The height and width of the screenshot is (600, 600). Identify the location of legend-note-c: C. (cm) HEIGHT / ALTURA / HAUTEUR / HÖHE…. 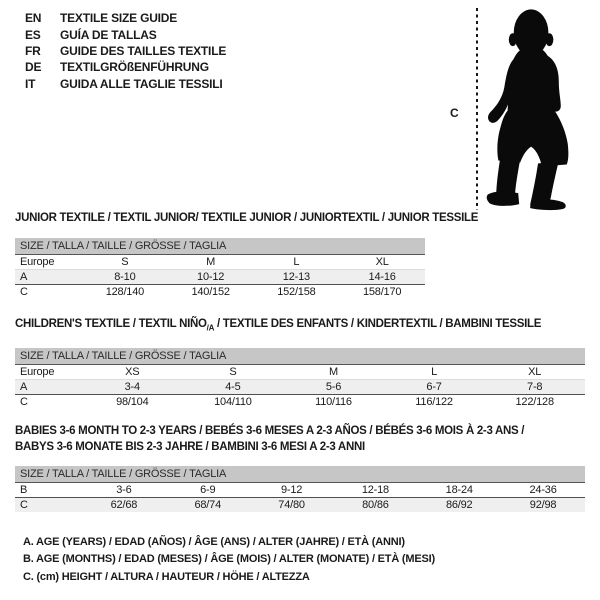
(166, 576).